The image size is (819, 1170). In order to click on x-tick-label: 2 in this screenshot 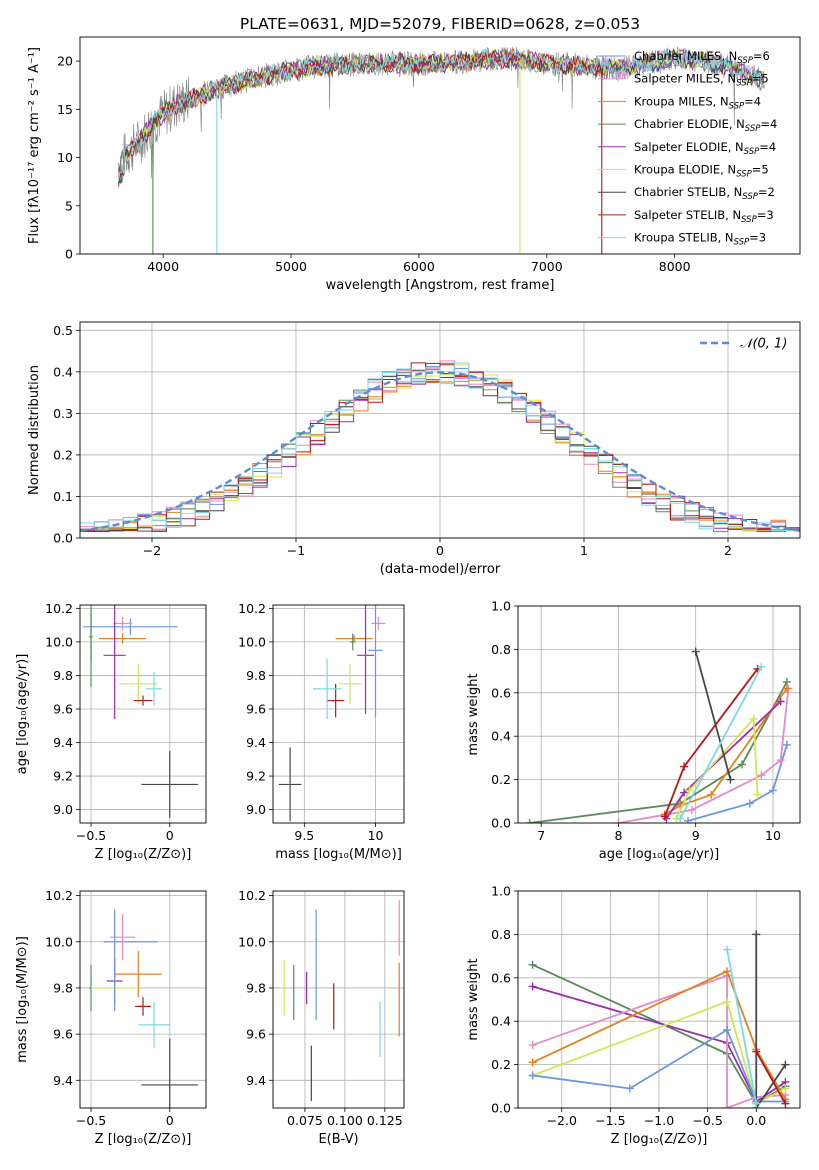, I will do `click(728, 550)`.